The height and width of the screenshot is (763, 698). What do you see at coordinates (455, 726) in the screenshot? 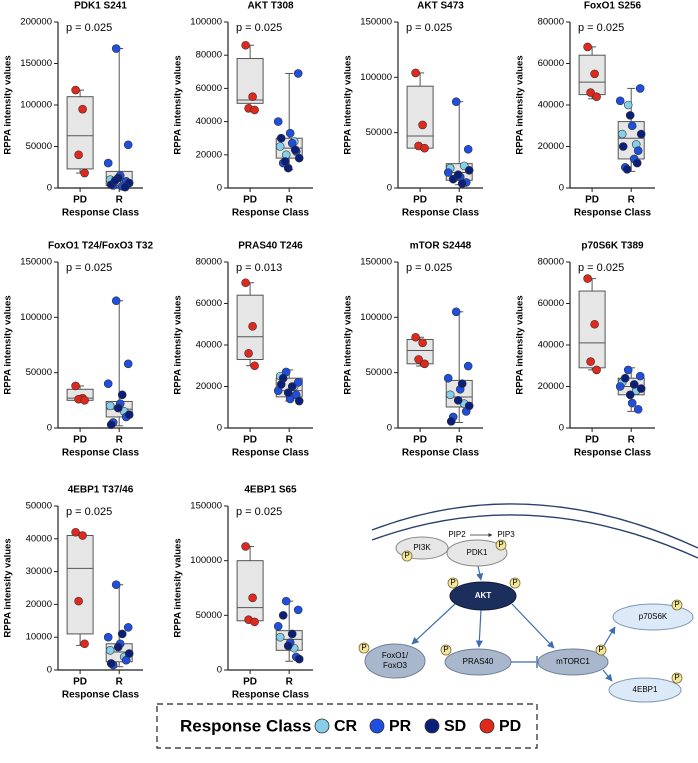
I see `legend-label: SD` at bounding box center [455, 726].